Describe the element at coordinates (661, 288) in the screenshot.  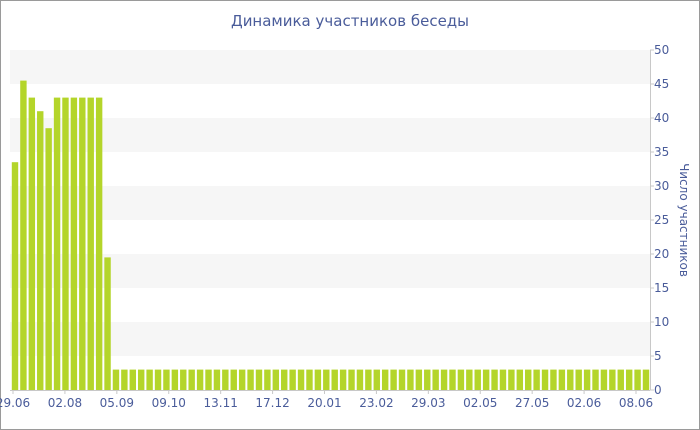
I see `y-tick-label: 15` at that location.